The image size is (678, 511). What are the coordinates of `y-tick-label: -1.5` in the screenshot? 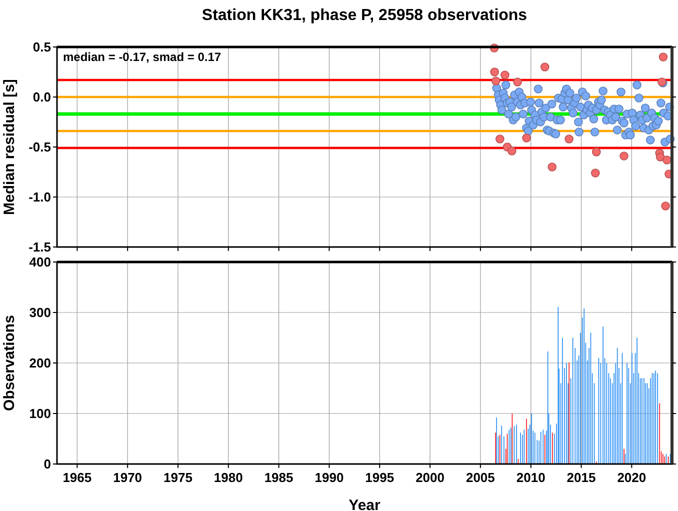 It's located at (39, 247).